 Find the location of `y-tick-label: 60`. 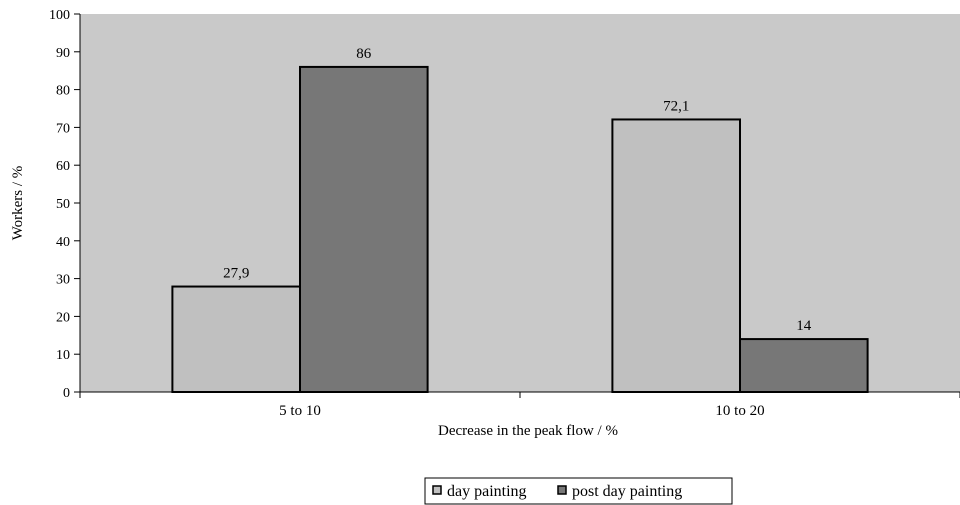

y-tick-label: 60 is located at coordinates (63, 166).